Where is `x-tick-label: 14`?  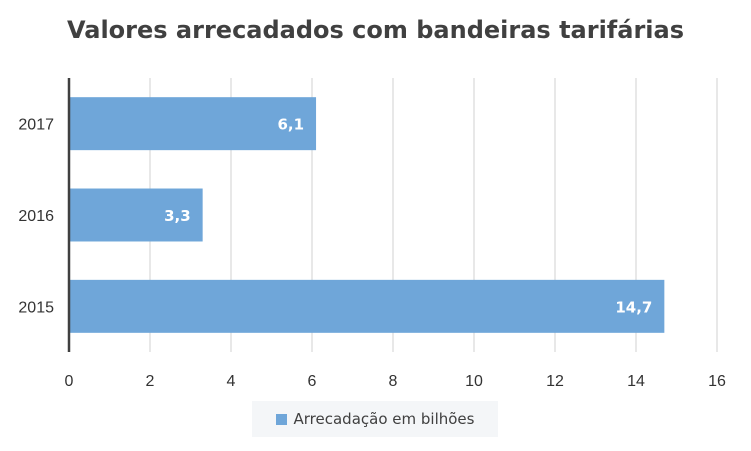
x-tick-label: 14 is located at coordinates (636, 381).